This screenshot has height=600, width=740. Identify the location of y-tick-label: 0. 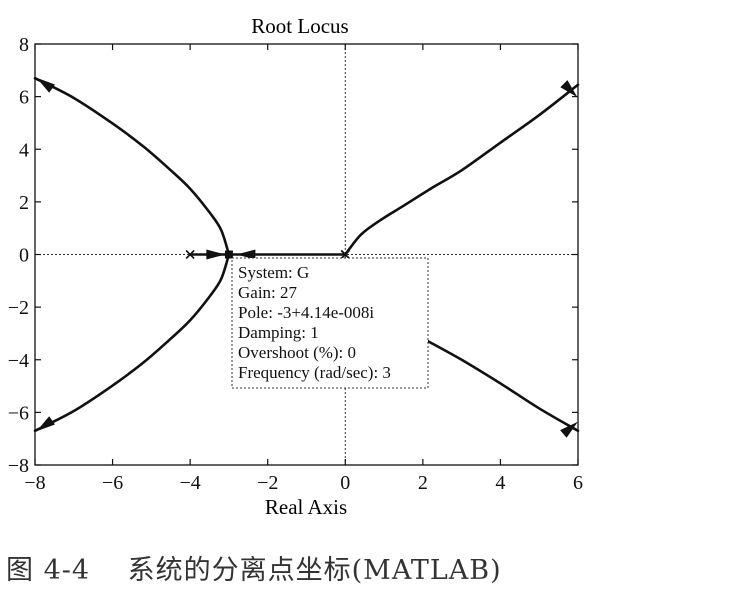
(24, 256).